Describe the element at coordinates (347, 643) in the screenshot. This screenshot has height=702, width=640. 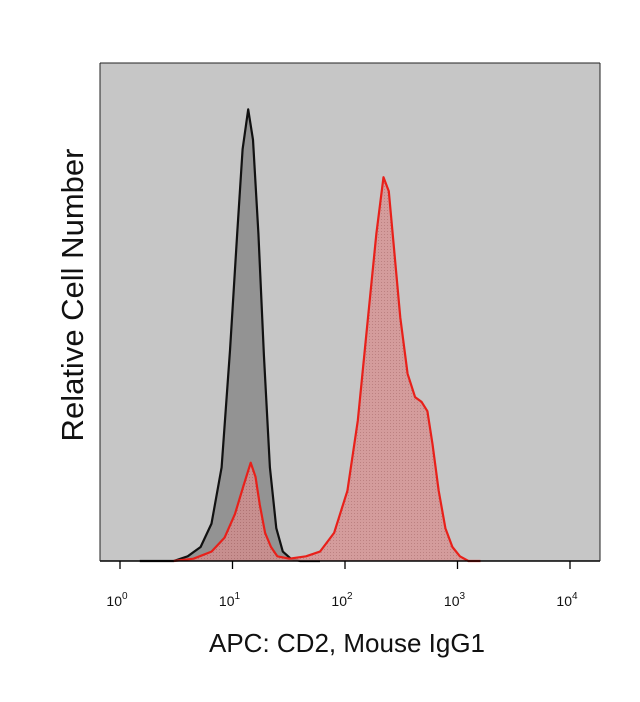
I see `x-axis-label: APC: CD2, Mouse IgG1` at that location.